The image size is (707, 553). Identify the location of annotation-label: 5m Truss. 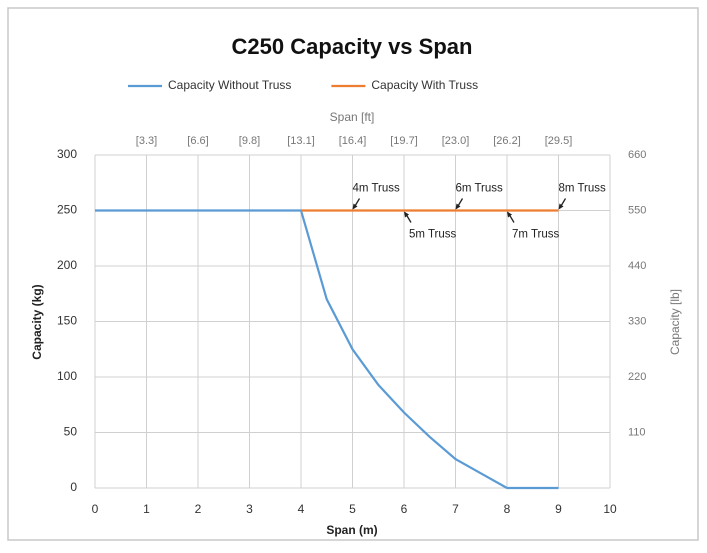
(433, 235).